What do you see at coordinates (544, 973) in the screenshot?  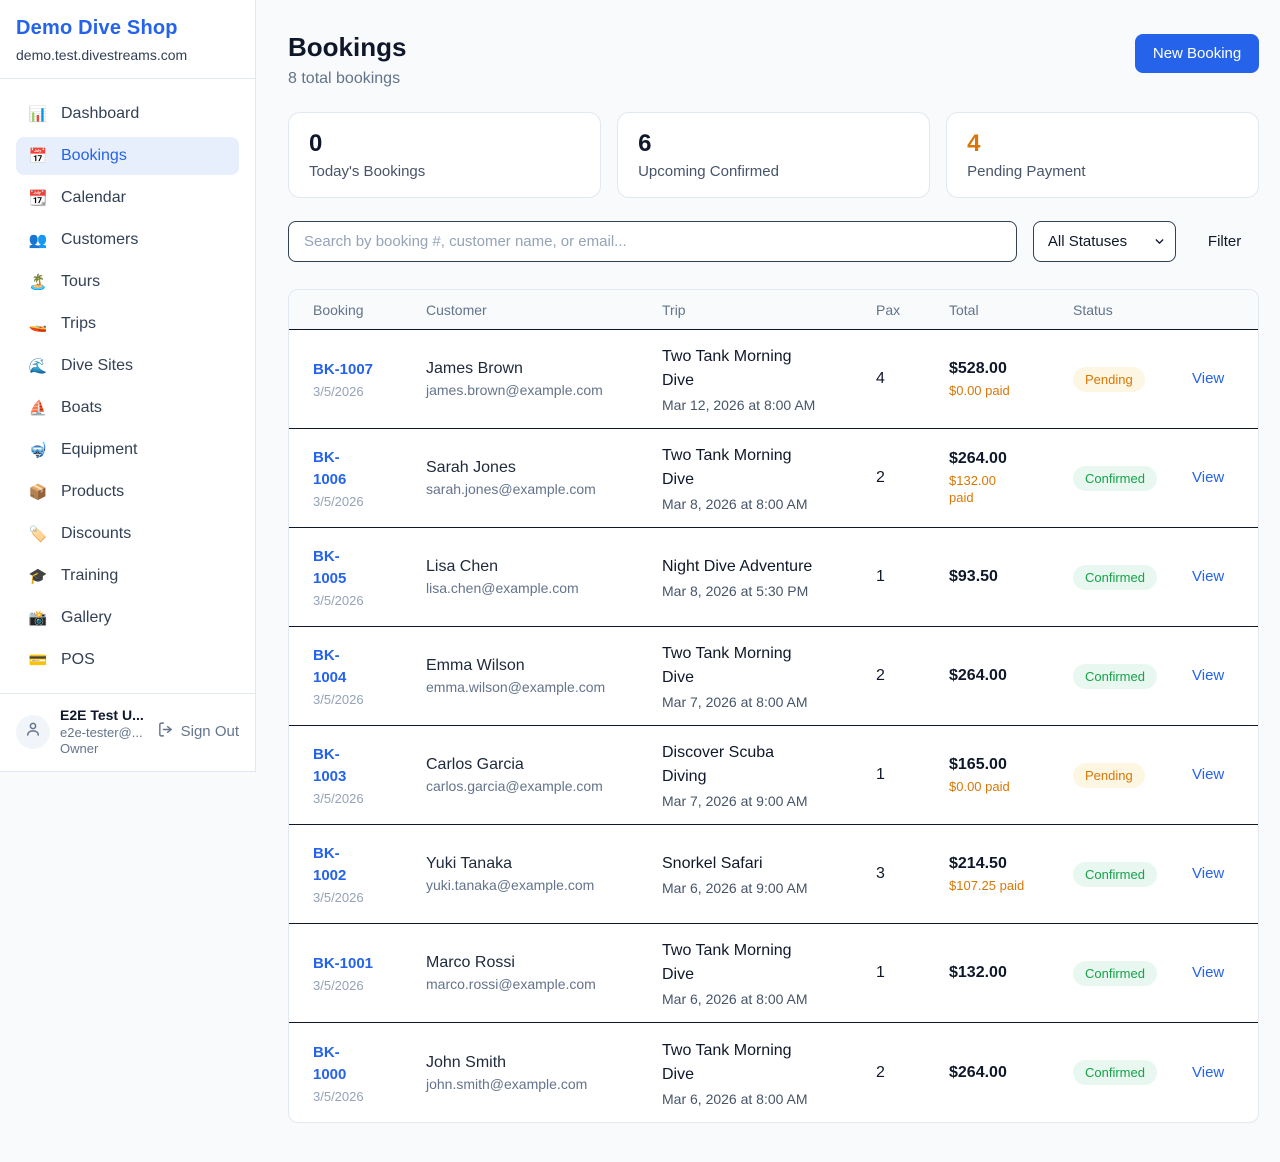 I see `customer-cell: Marco Rossi marco.rossi@example.com` at bounding box center [544, 973].